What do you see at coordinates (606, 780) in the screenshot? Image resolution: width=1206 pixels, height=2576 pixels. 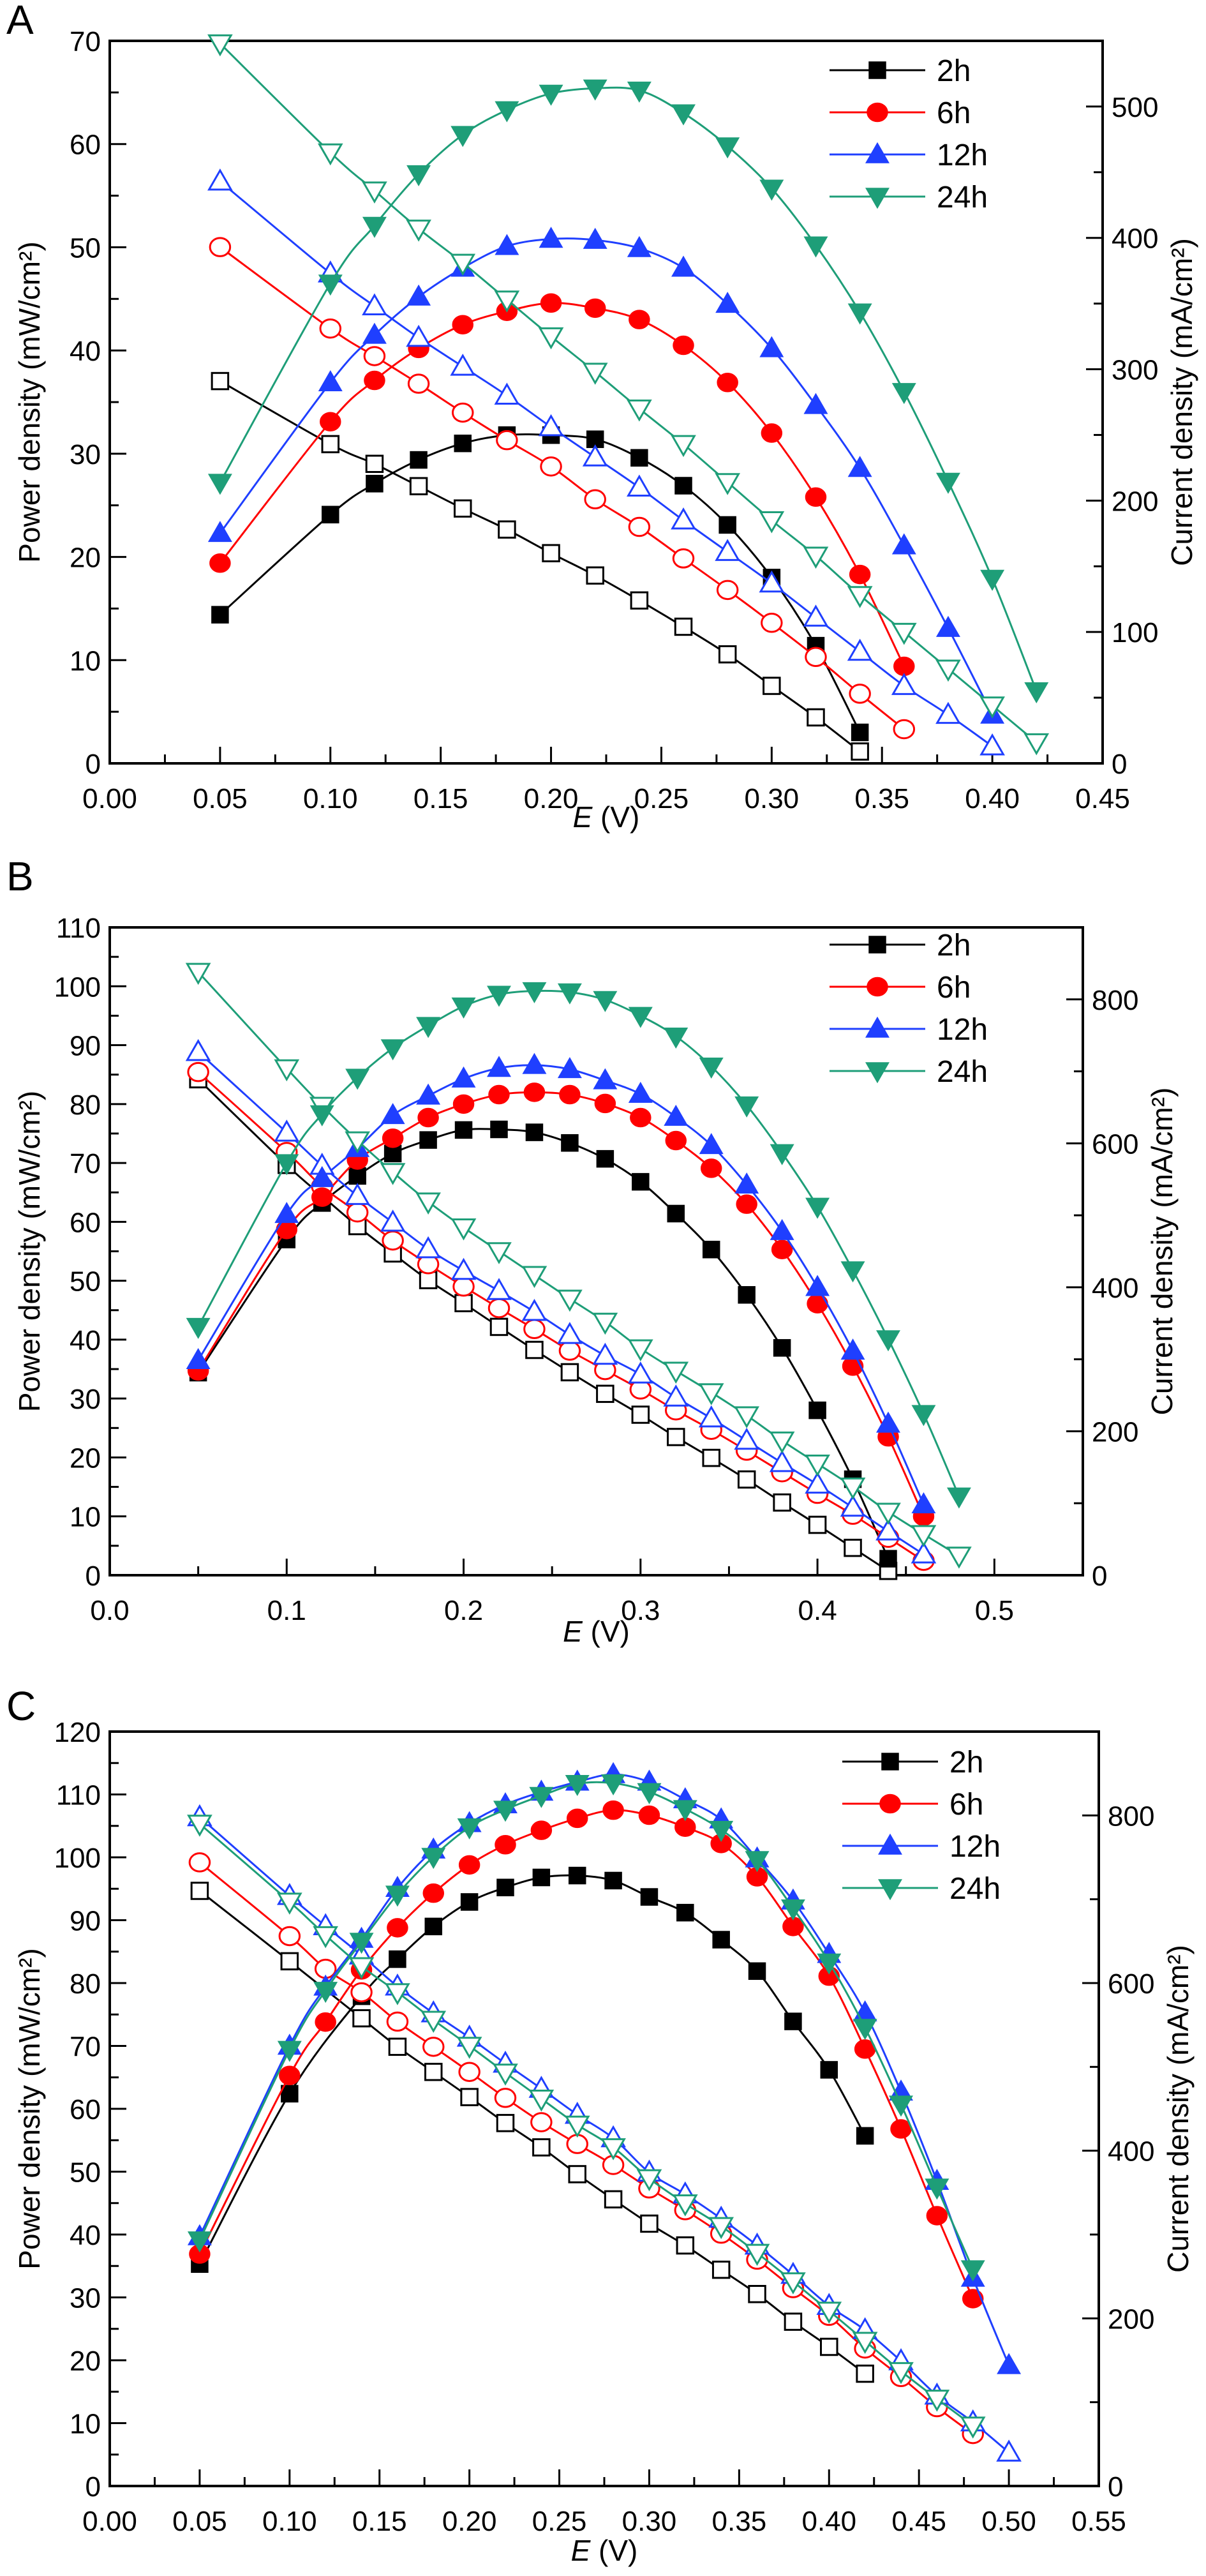 I see `x-axis: 0.00 0.05 0.10 0.15 0.20 0.25 0.30 0.35 0.40 0.45` at bounding box center [606, 780].